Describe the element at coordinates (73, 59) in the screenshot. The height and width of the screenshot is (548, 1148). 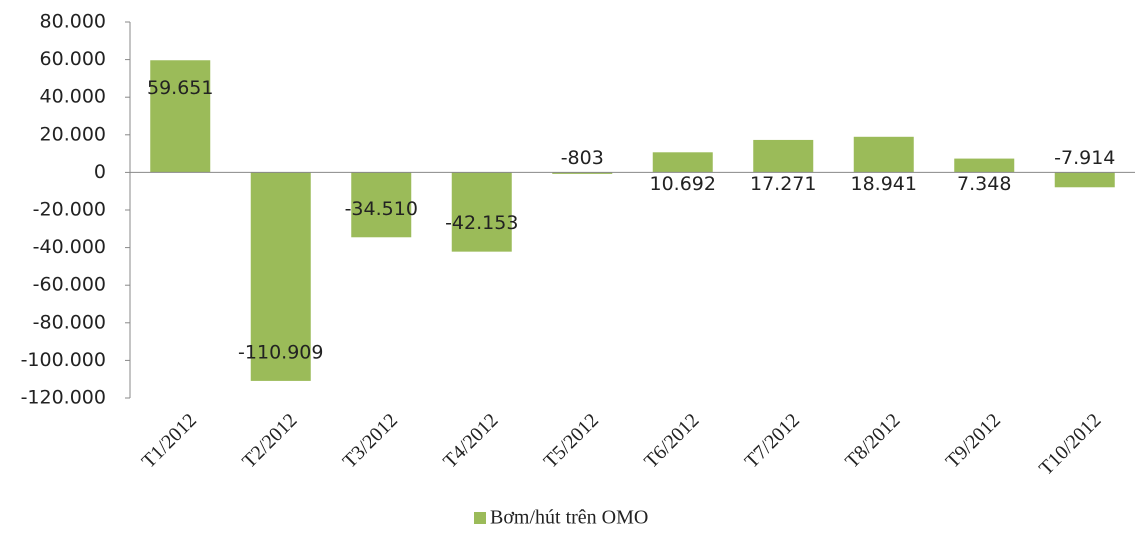
I see `y-tick-label: 60.000` at that location.